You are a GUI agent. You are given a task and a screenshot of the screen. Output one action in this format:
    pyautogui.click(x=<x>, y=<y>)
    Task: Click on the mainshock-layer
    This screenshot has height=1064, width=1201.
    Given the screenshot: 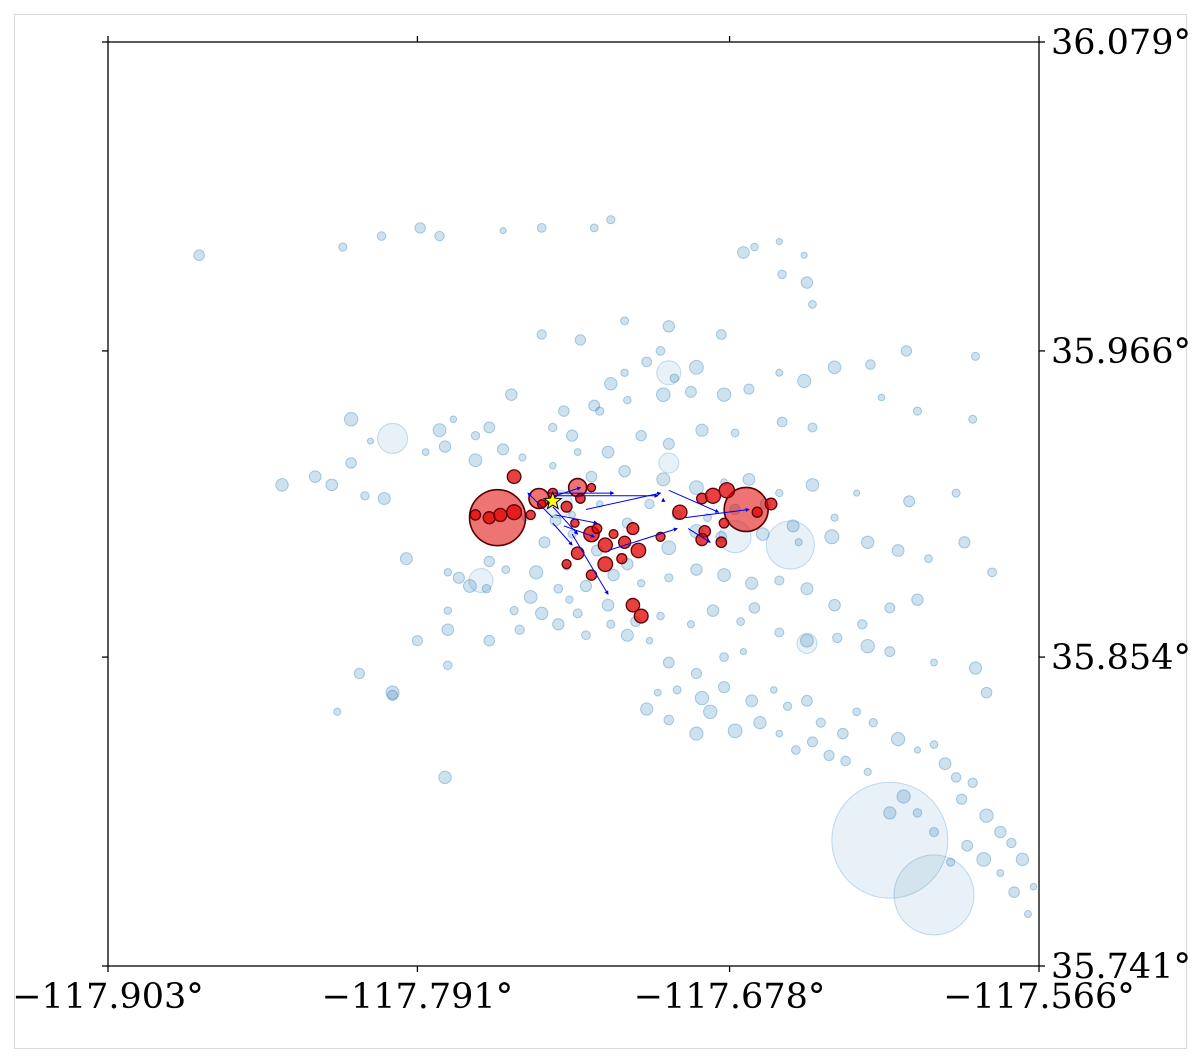 What is the action you would take?
    pyautogui.click(x=552, y=500)
    